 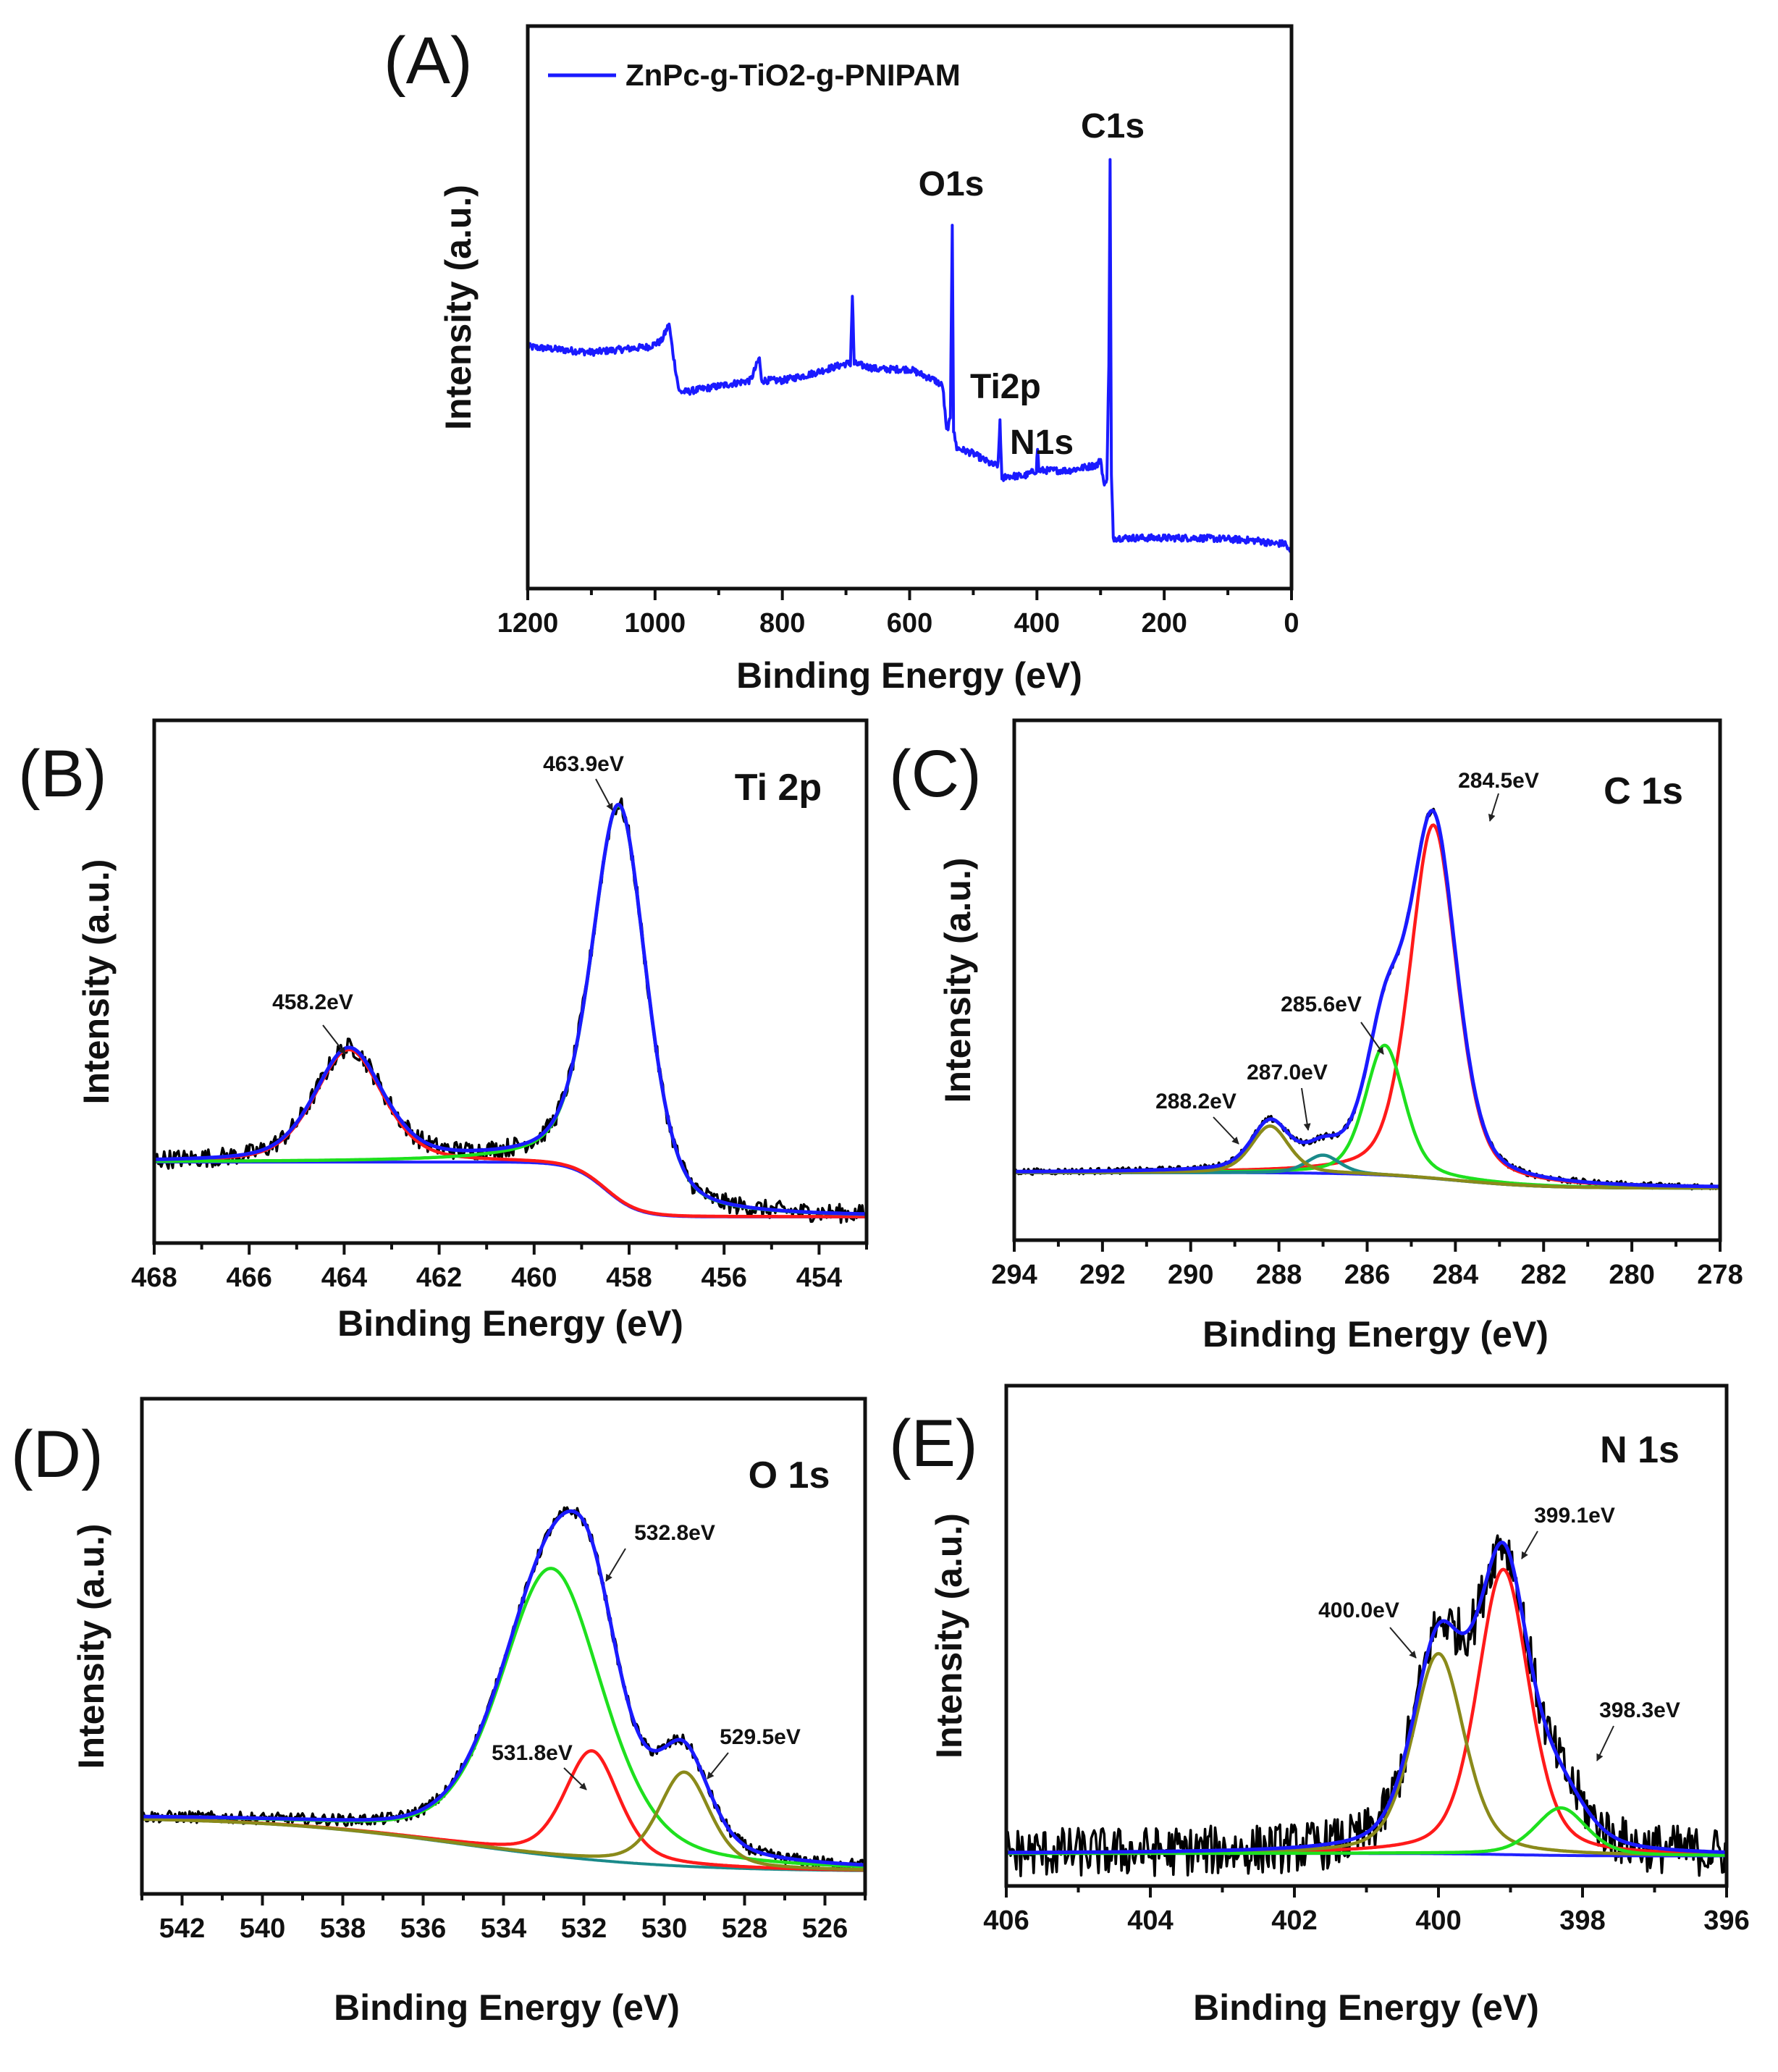 What do you see at coordinates (655, 623) in the screenshot?
I see `x-tick-label: 1000` at bounding box center [655, 623].